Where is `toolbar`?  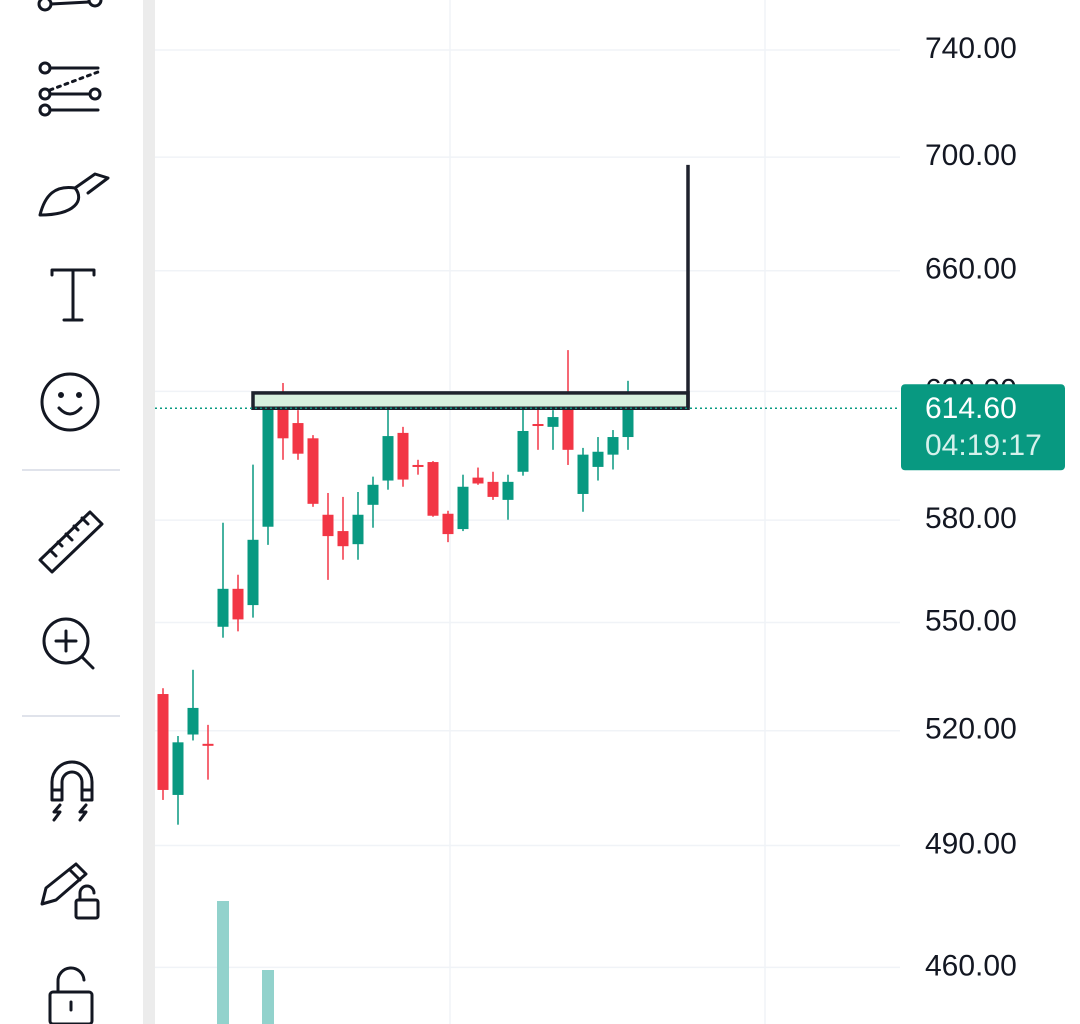
toolbar is located at coordinates (71, 512).